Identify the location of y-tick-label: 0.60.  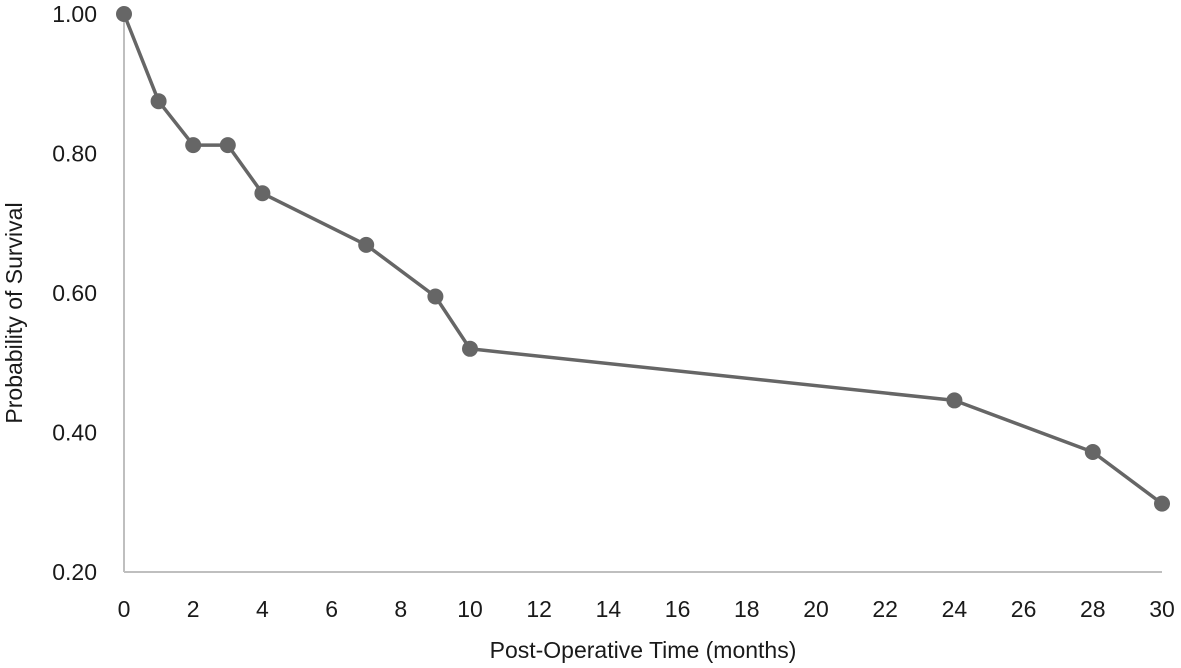
(74, 293).